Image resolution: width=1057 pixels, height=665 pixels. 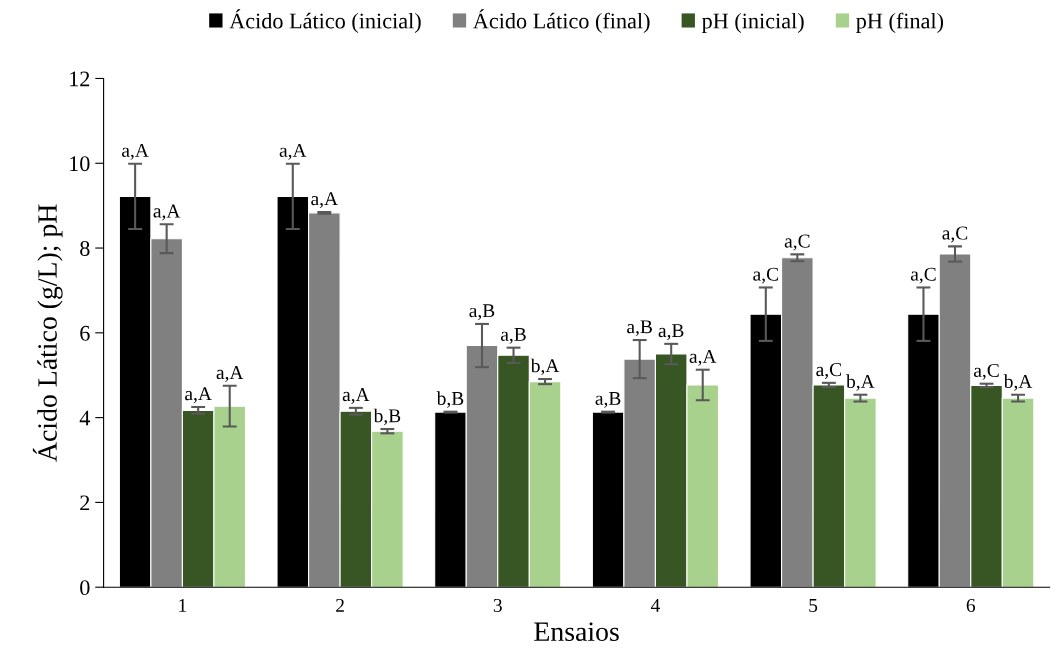 I want to click on y-tick-label: 12, so click(x=80, y=79).